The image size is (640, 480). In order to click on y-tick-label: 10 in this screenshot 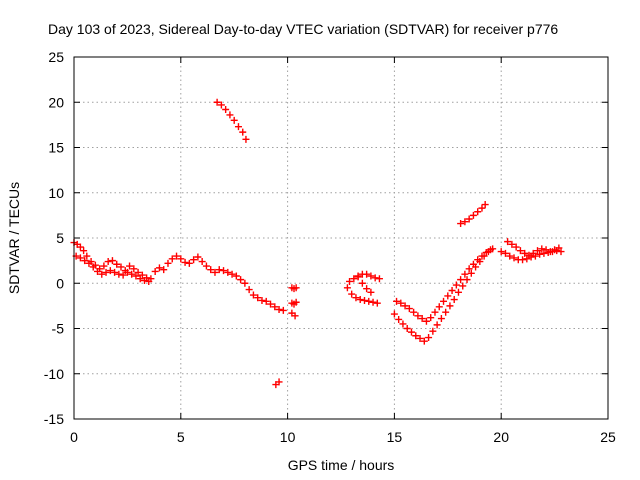, I will do `click(56, 193)`.